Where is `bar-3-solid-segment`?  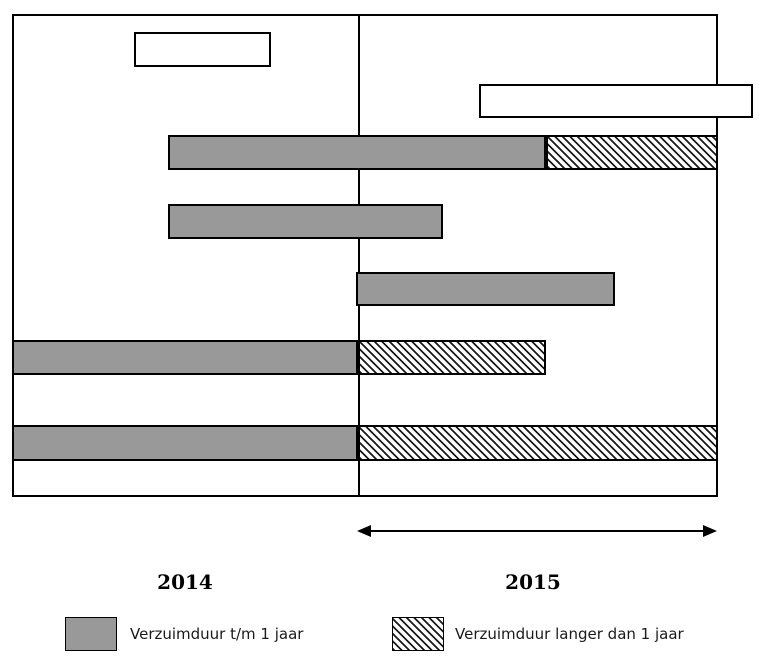
bar-3-solid-segment is located at coordinates (485, 289).